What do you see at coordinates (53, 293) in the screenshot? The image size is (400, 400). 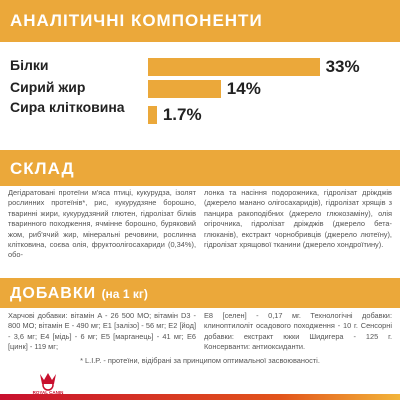 I see `title: ДОБАВКИ` at bounding box center [53, 293].